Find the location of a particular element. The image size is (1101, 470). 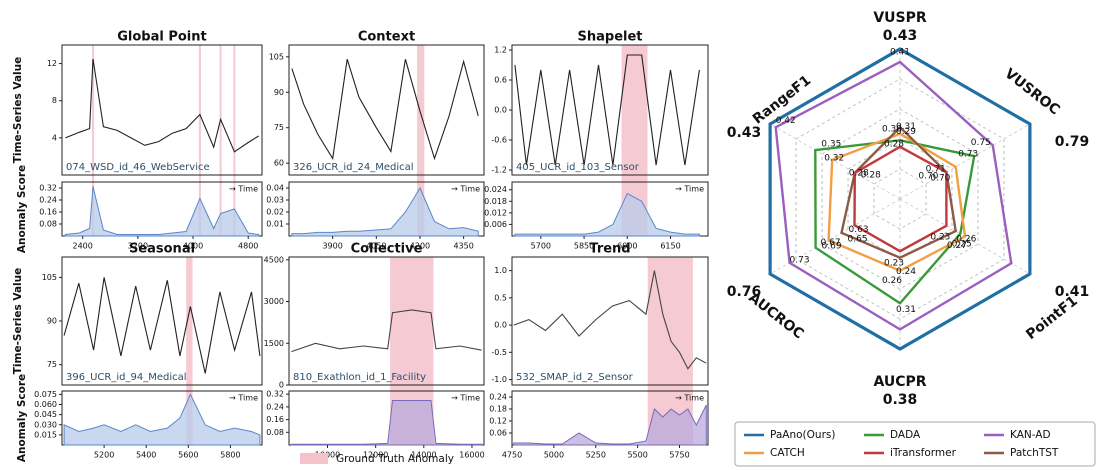

legend-box is located at coordinates (915, 444).